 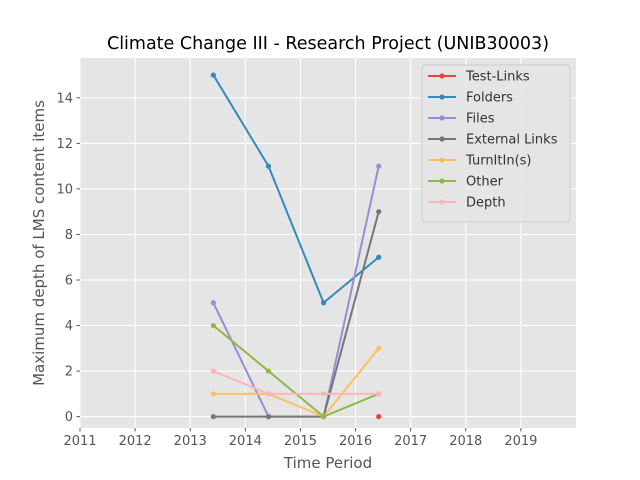 I want to click on x-tick-label: 2015, so click(x=300, y=441).